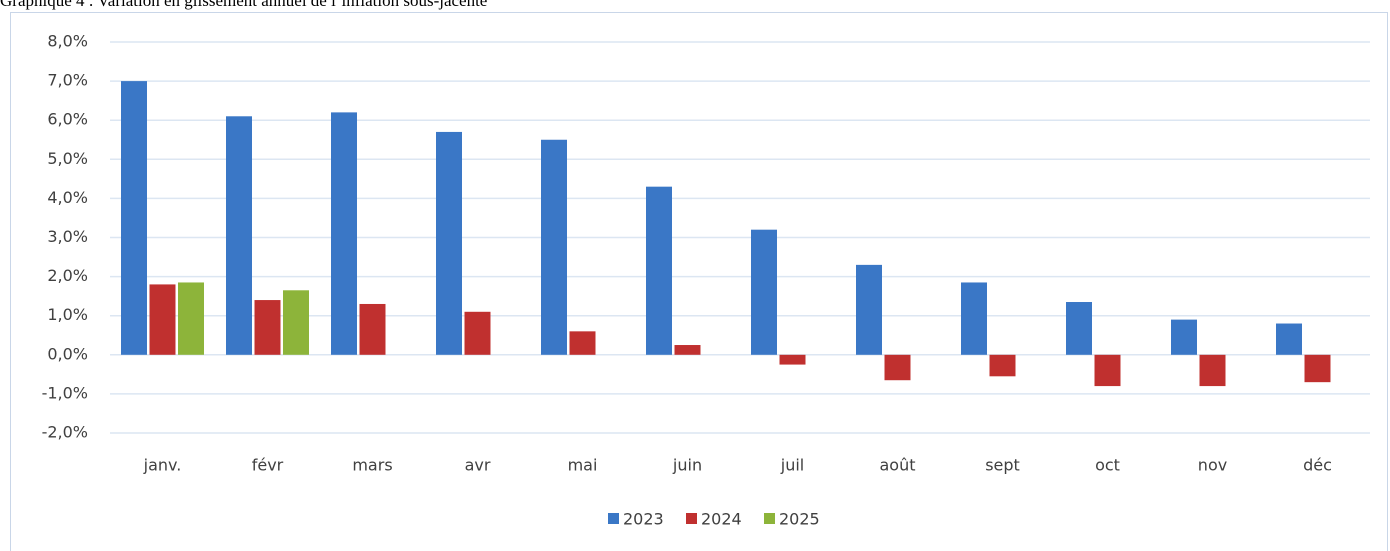  I want to click on legend-label: 2025, so click(799, 519).